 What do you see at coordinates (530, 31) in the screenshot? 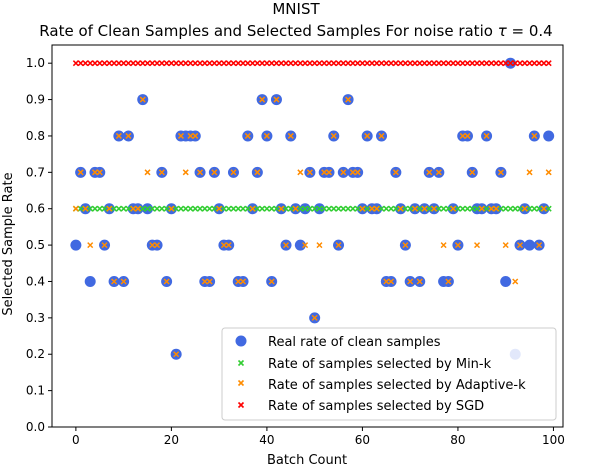
I see `chart-subtitle-suffix: = 0.4` at bounding box center [530, 31].